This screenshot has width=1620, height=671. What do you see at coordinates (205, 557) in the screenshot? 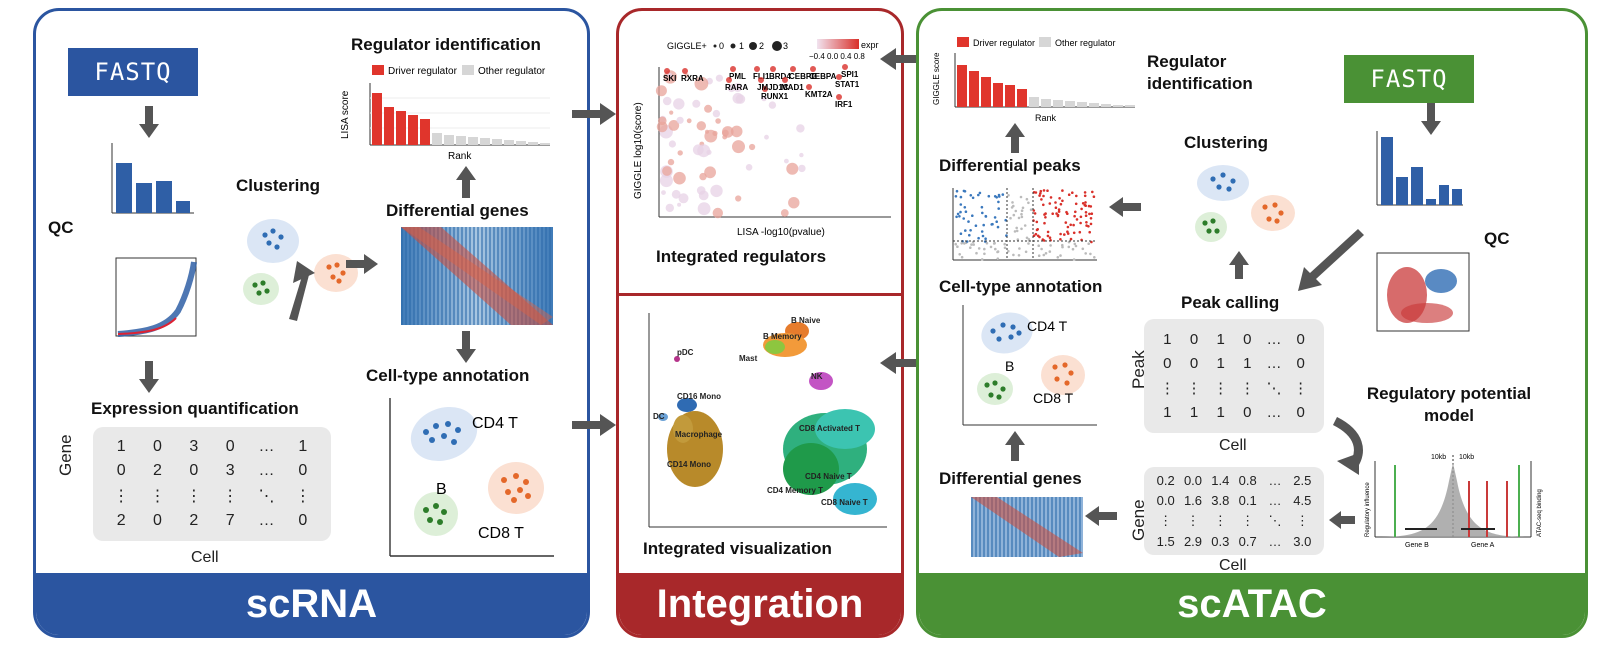
I see `scrna-matrix-cell-label: Cell` at bounding box center [205, 557].